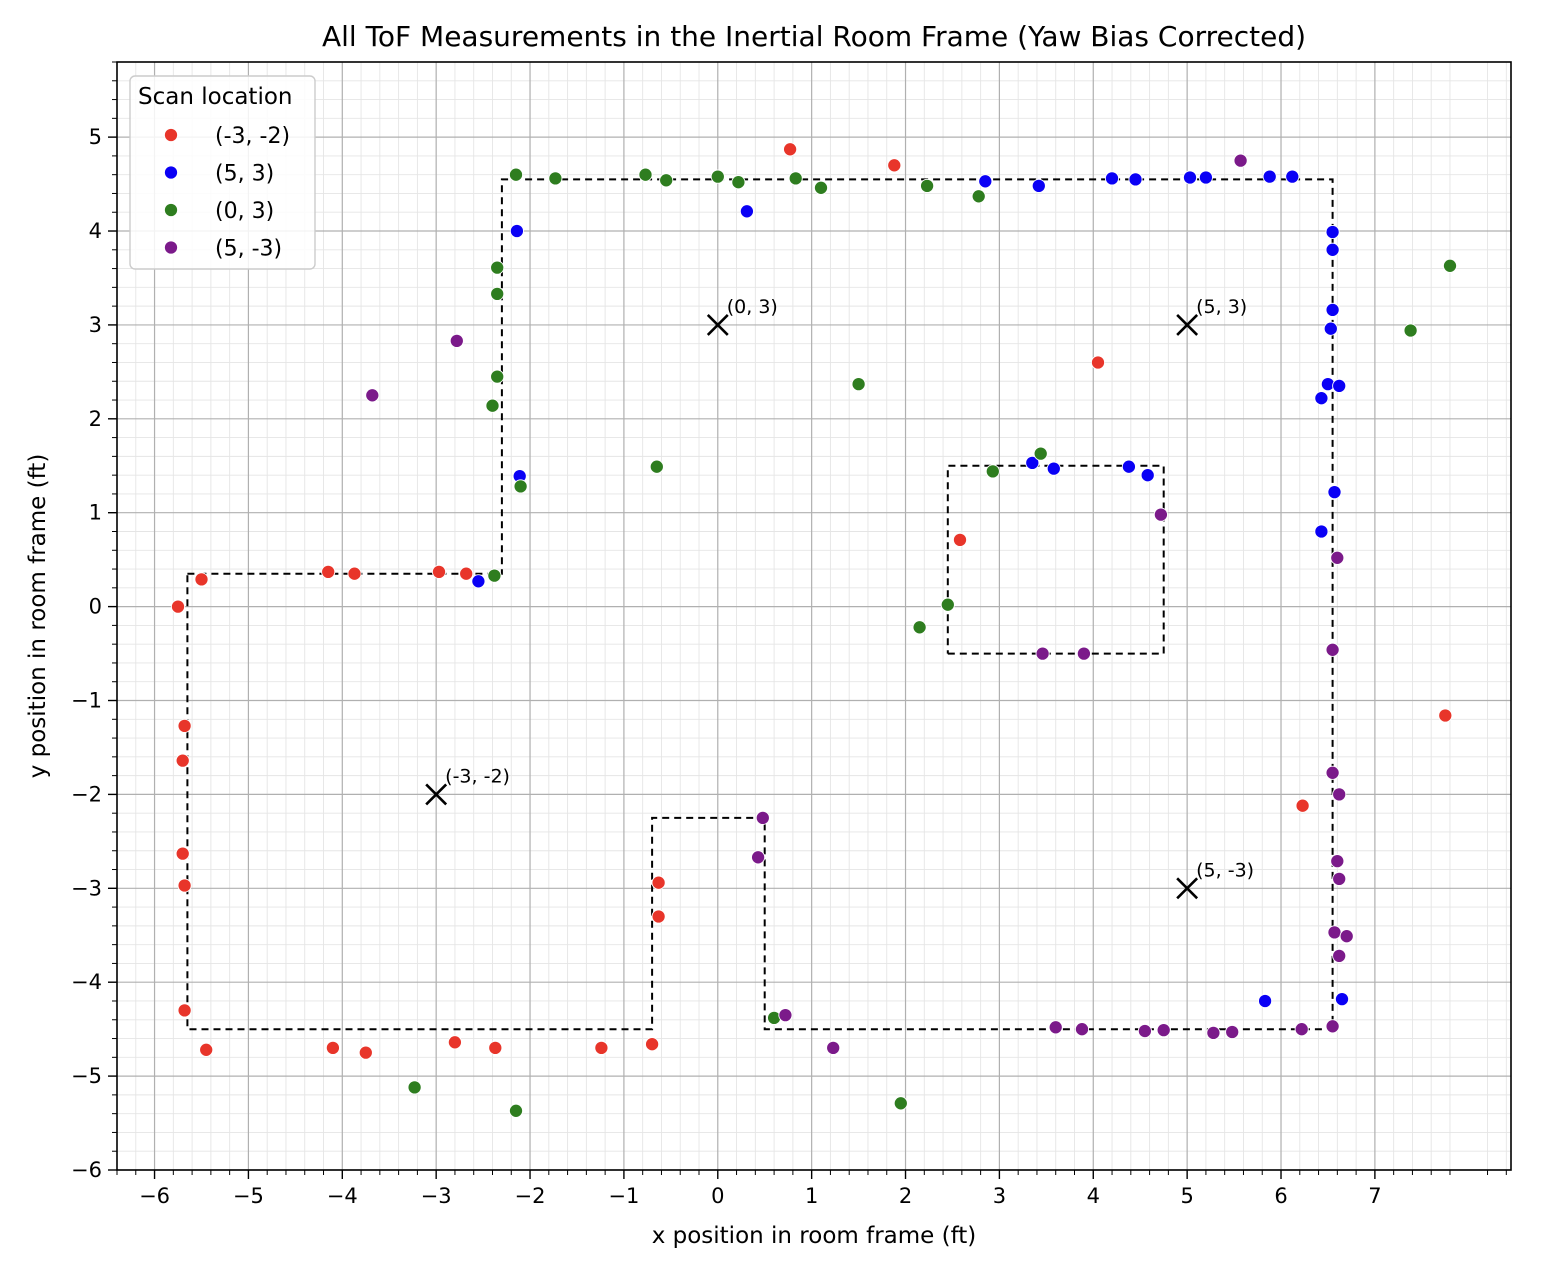  I want to click on x-tick-label: −5, so click(248, 1196).